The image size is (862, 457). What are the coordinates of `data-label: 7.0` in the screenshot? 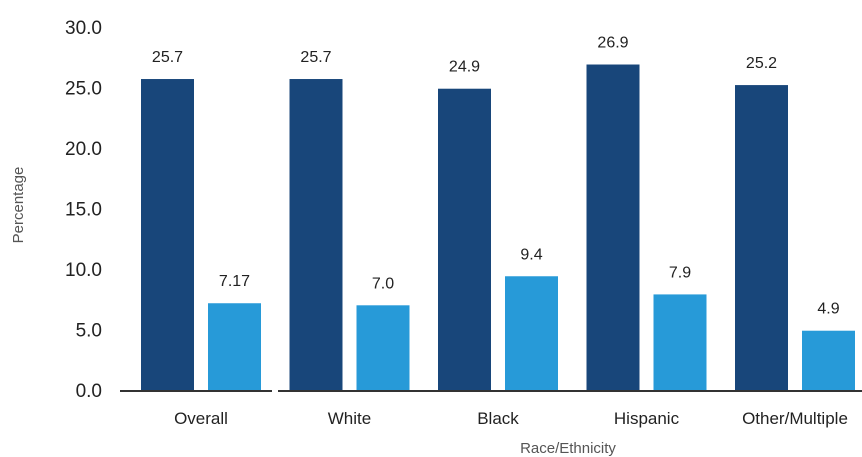 It's located at (383, 283).